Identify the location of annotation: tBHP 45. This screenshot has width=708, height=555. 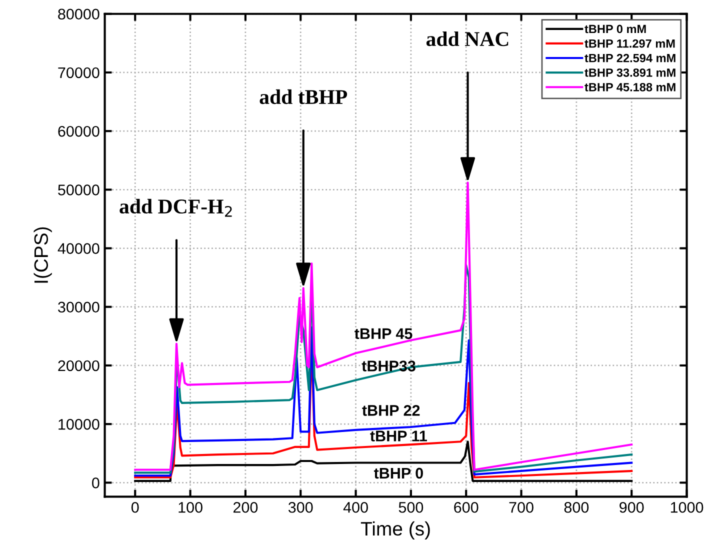
(383, 334).